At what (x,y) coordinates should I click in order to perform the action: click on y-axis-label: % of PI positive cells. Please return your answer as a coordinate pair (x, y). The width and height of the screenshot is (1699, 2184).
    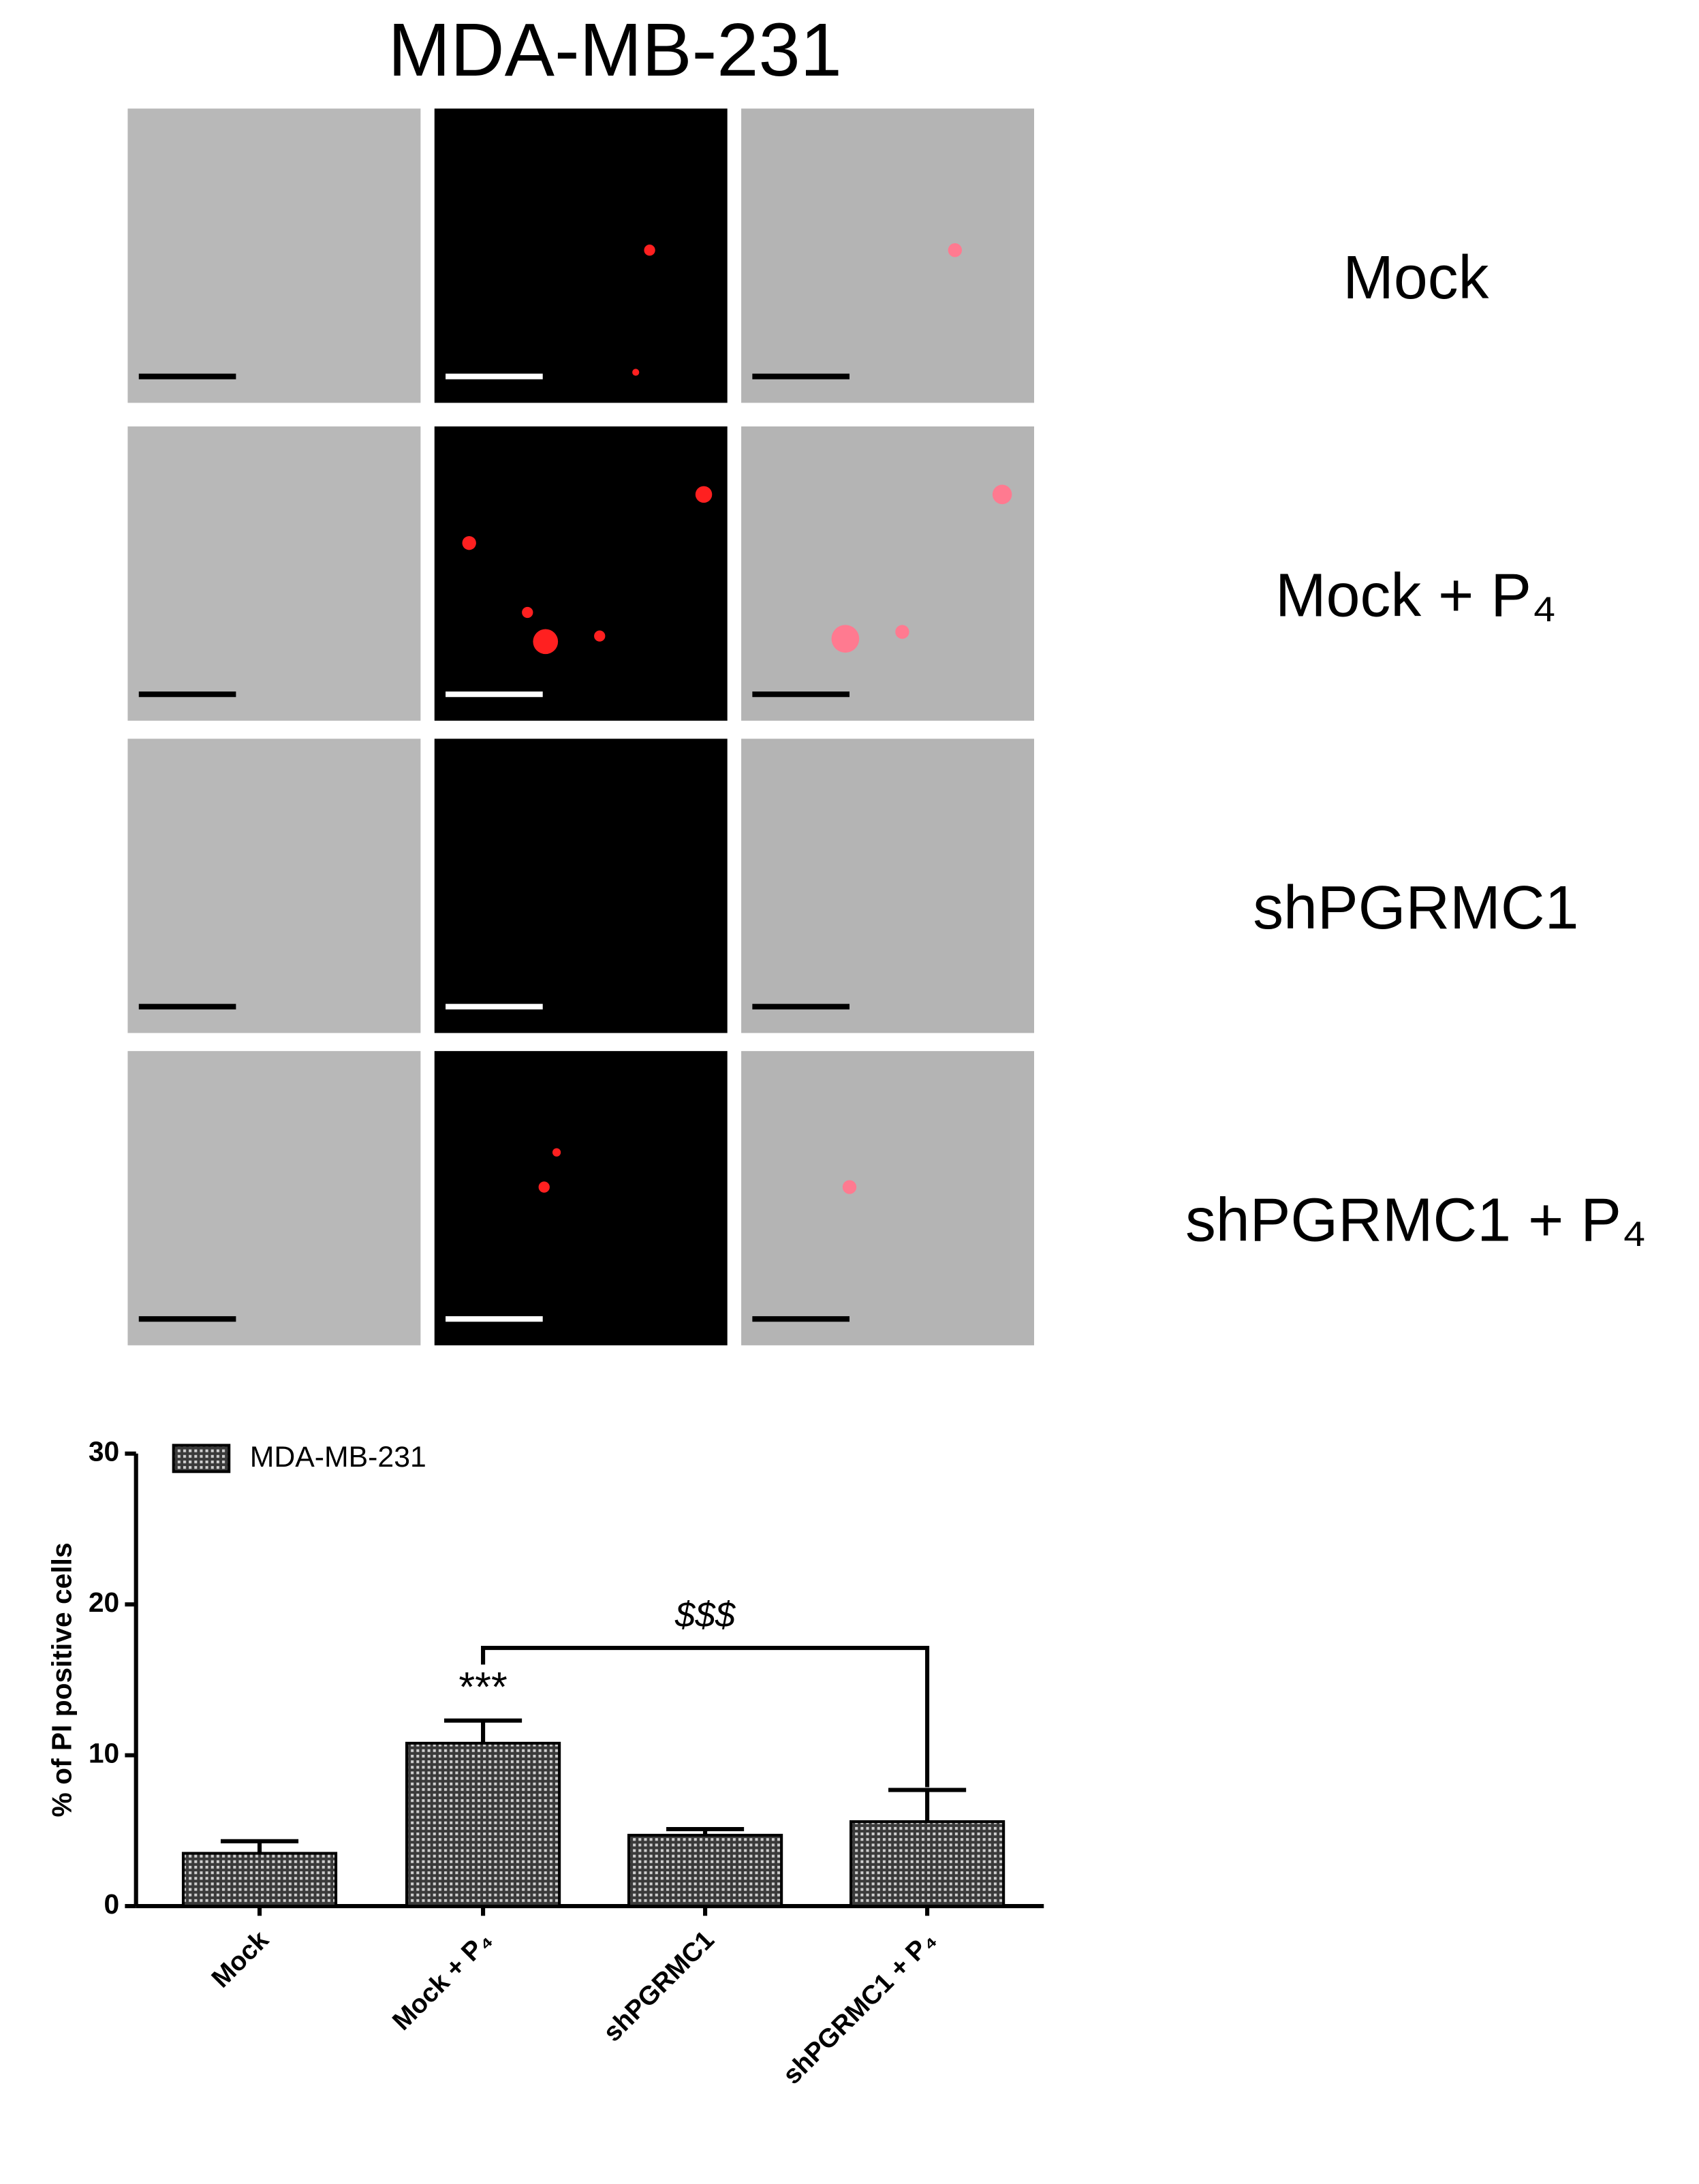
    Looking at the image, I should click on (61, 1679).